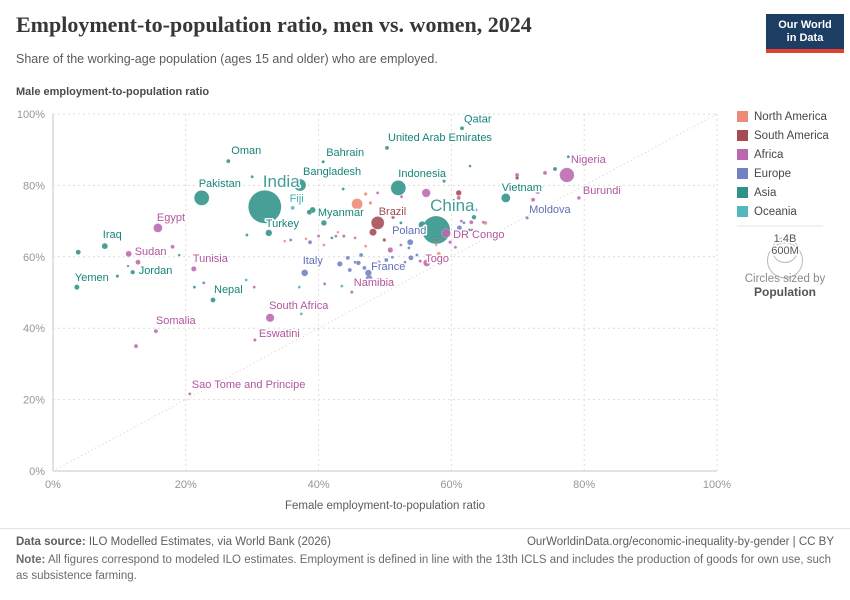 The width and height of the screenshot is (850, 600). Describe the element at coordinates (783, 154) in the screenshot. I see `legend-item-africa: Africa` at that location.